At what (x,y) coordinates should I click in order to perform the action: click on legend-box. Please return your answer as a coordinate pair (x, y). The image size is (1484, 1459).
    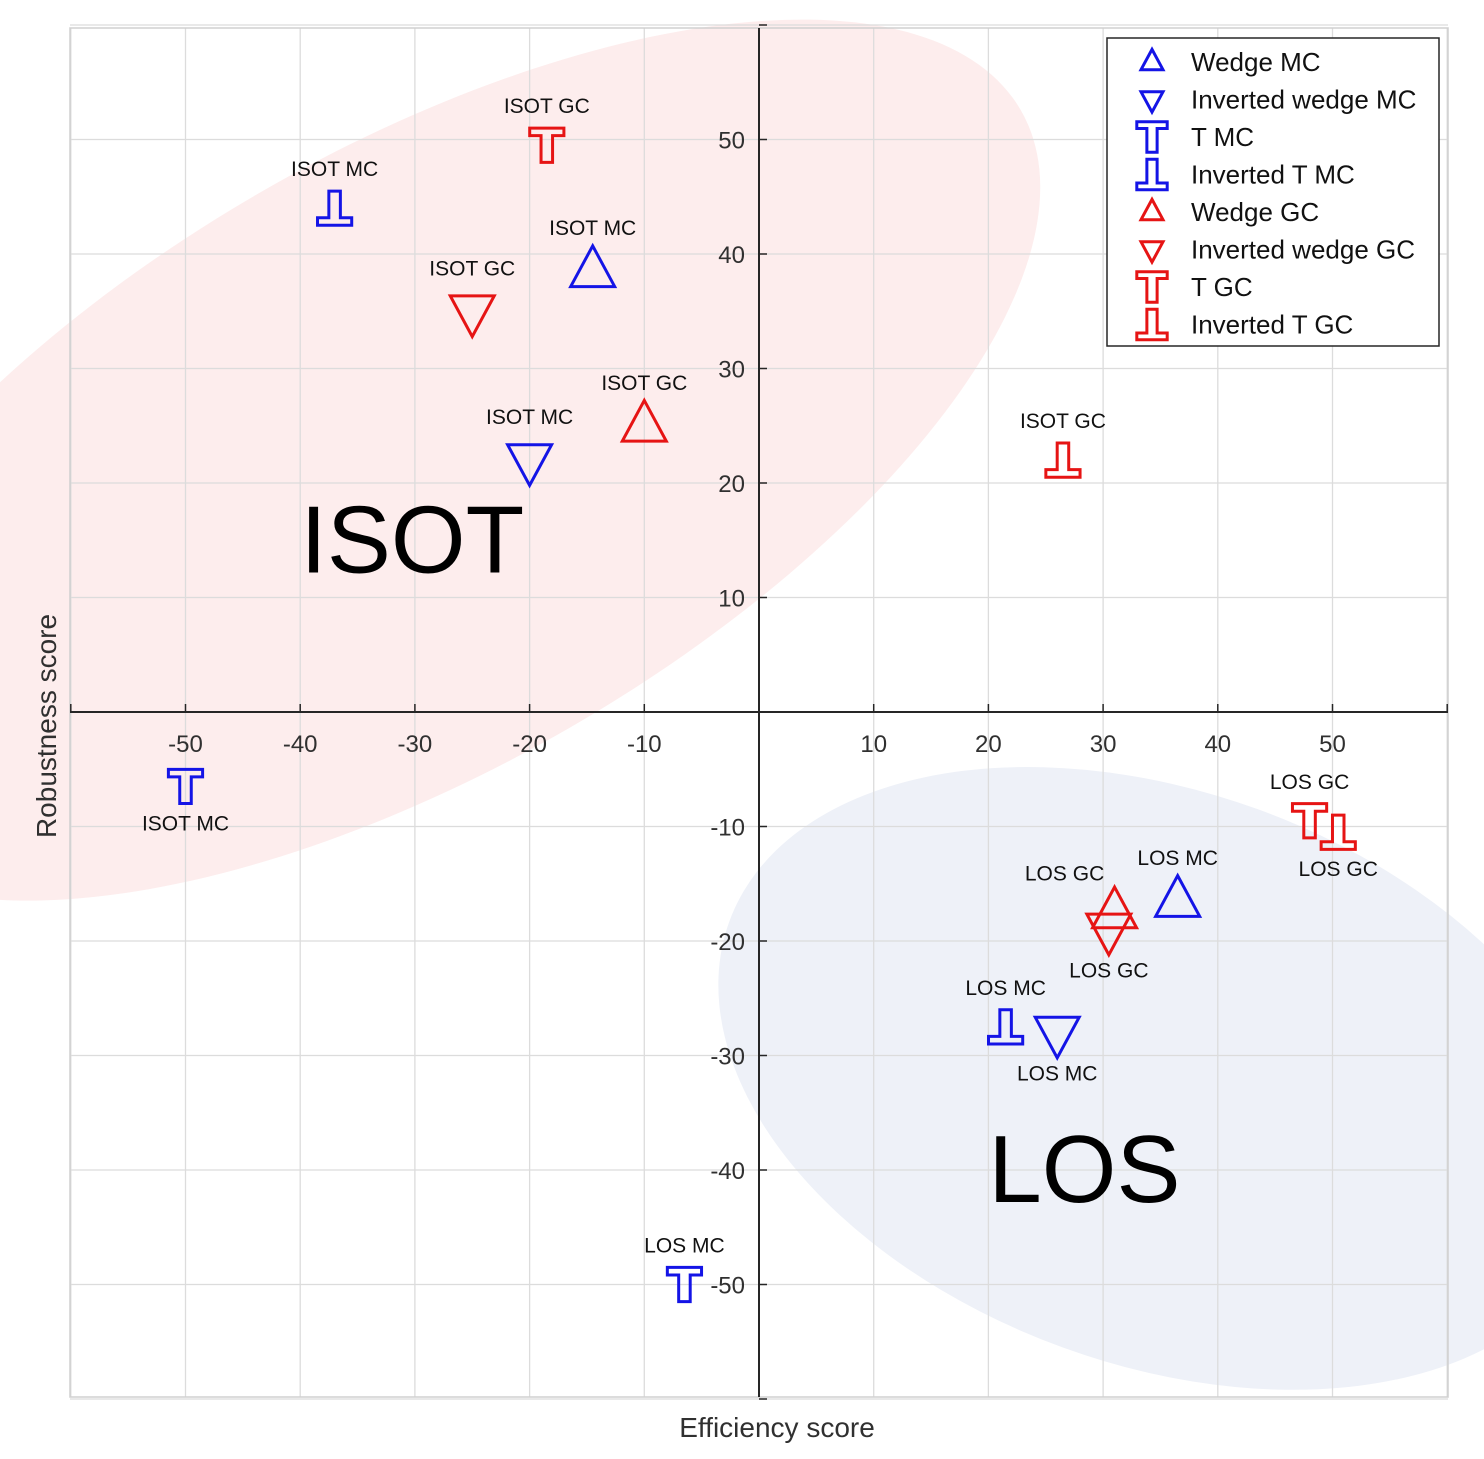
    Looking at the image, I should click on (1273, 192).